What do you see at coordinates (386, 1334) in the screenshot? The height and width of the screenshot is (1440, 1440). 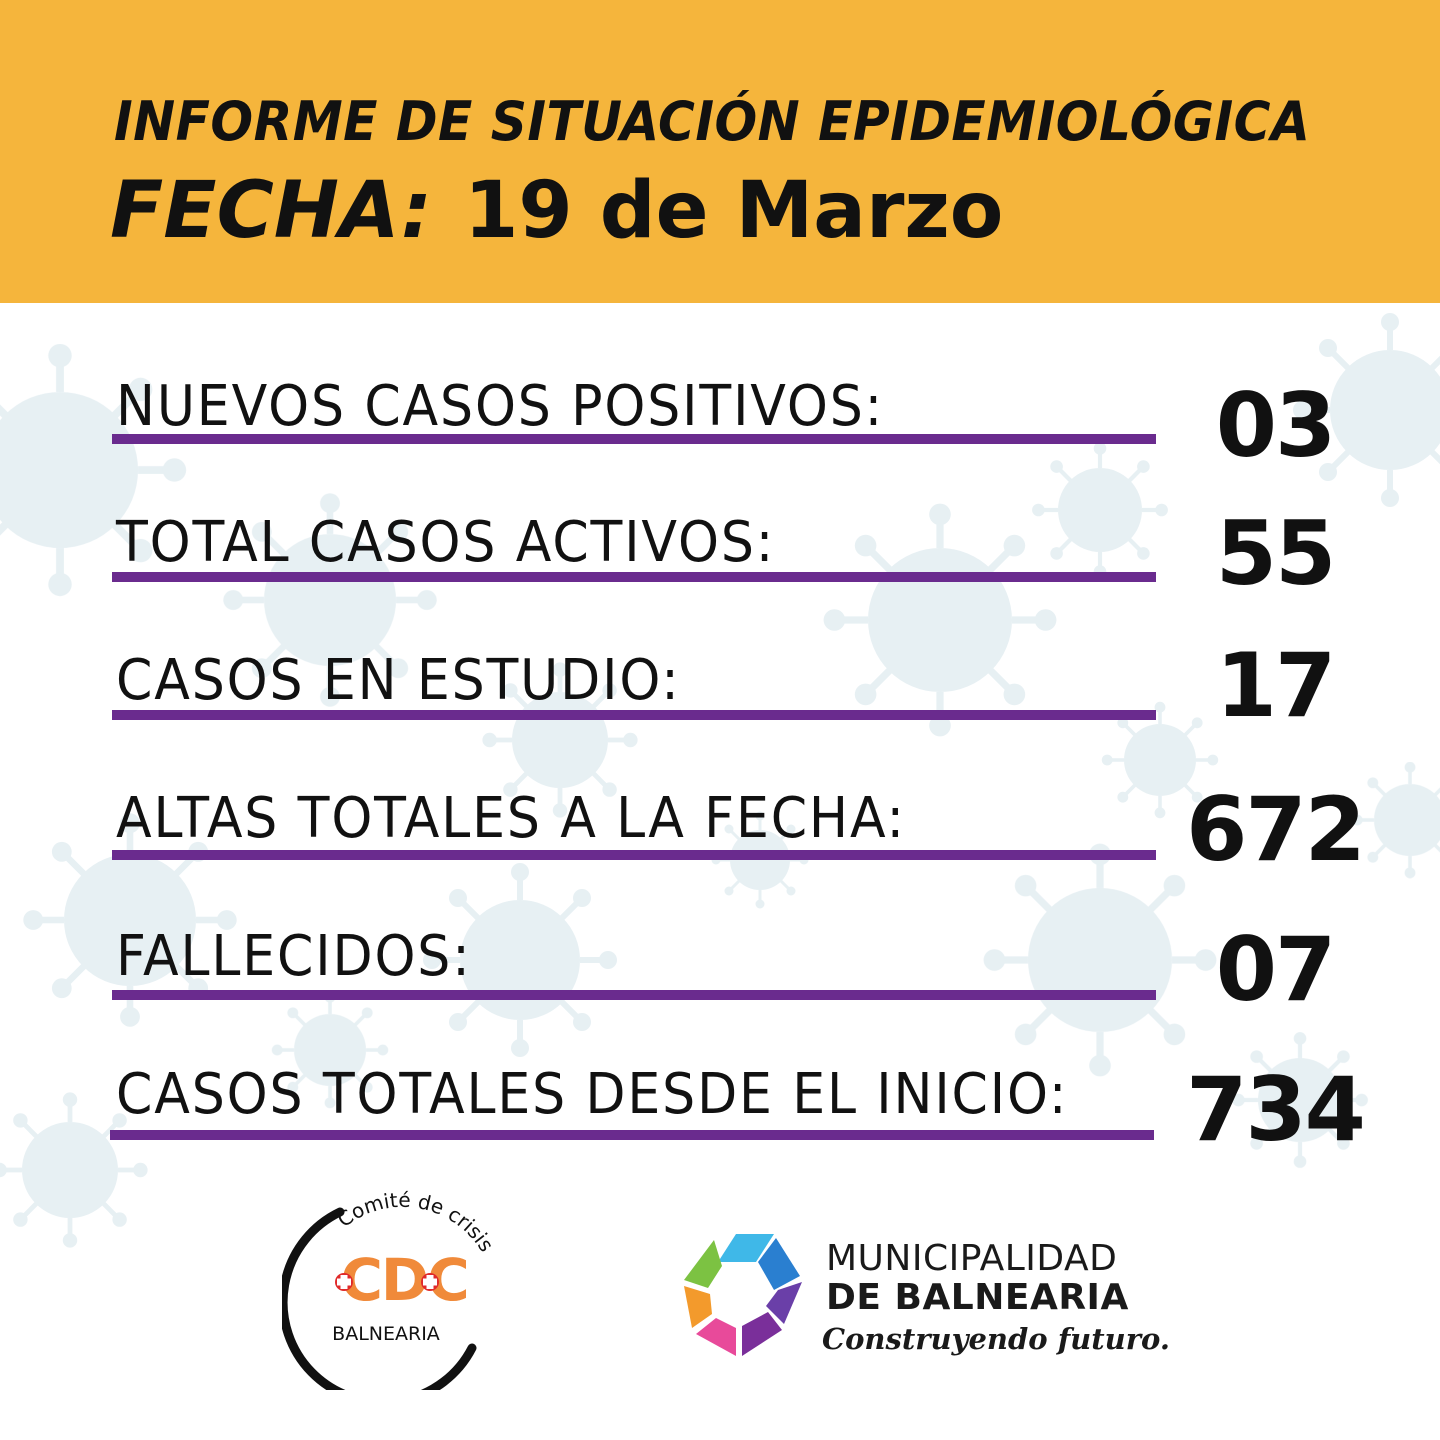 I see `cdc-place: BALNEARIA` at bounding box center [386, 1334].